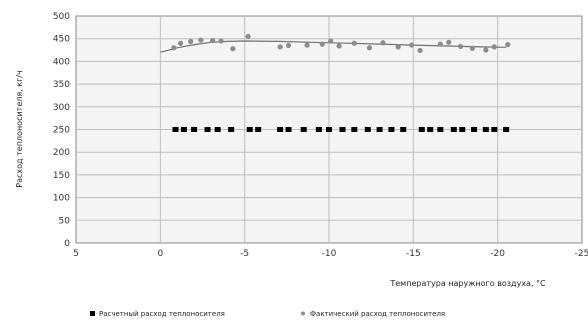 This screenshot has width=588, height=327. Describe the element at coordinates (61, 40) in the screenshot. I see `y-tick-label: 450` at that location.